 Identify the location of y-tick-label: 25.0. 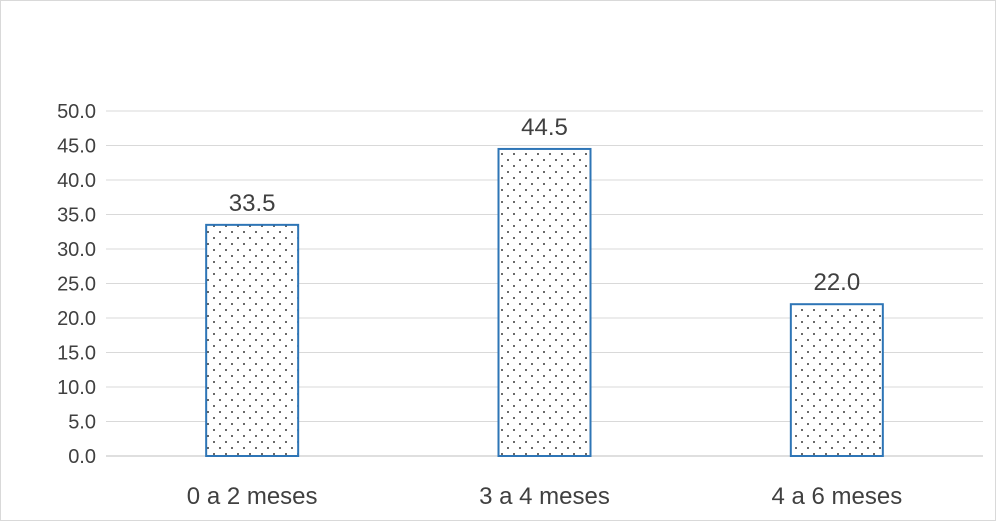
(76, 285).